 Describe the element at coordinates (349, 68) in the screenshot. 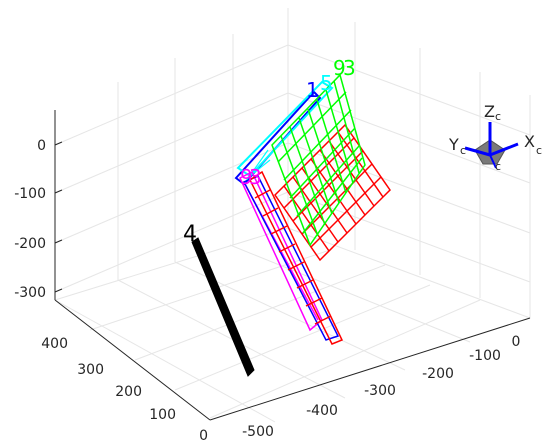

I see `board-label-3-green: 3` at that location.